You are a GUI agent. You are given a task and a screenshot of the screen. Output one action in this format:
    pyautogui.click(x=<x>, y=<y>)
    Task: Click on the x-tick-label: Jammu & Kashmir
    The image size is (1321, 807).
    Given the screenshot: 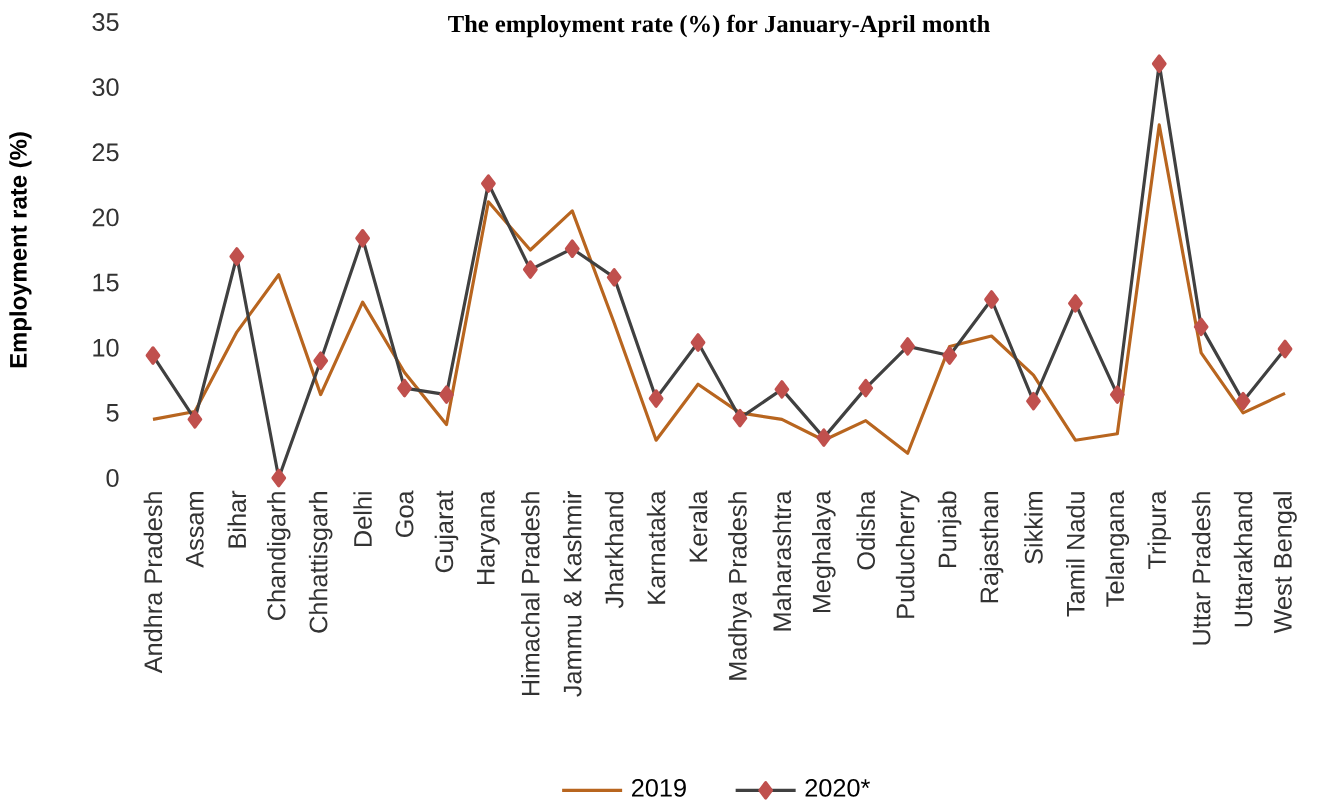 What is the action you would take?
    pyautogui.click(x=572, y=593)
    